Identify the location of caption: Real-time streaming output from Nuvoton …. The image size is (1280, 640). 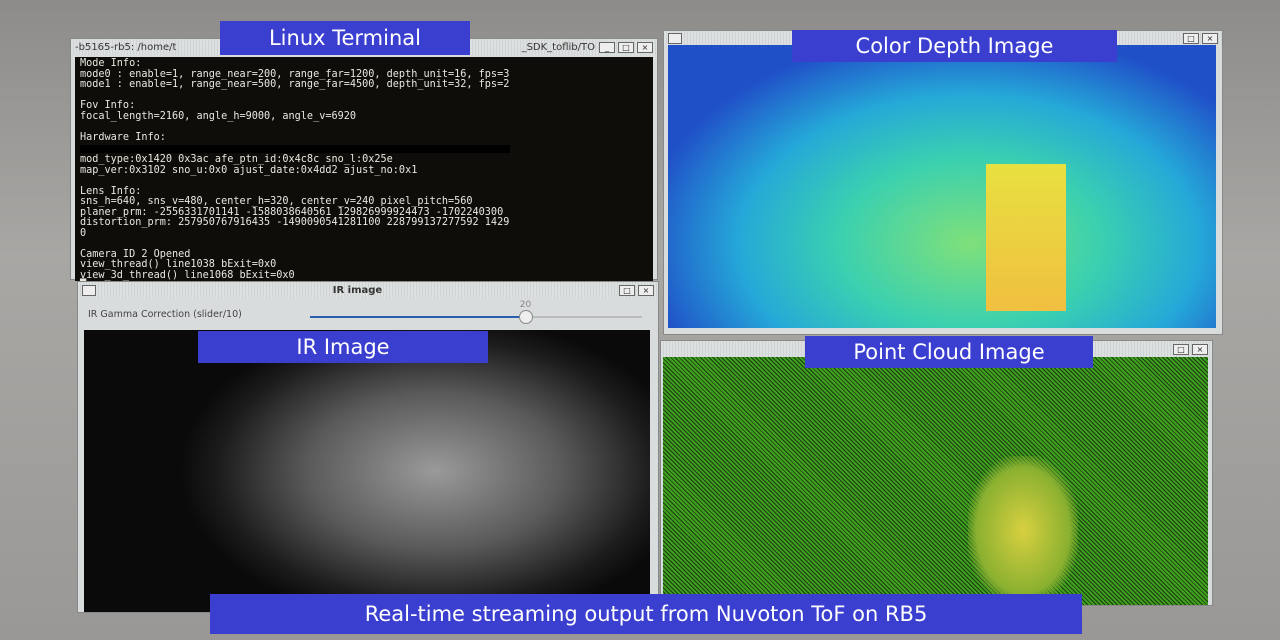
(646, 614).